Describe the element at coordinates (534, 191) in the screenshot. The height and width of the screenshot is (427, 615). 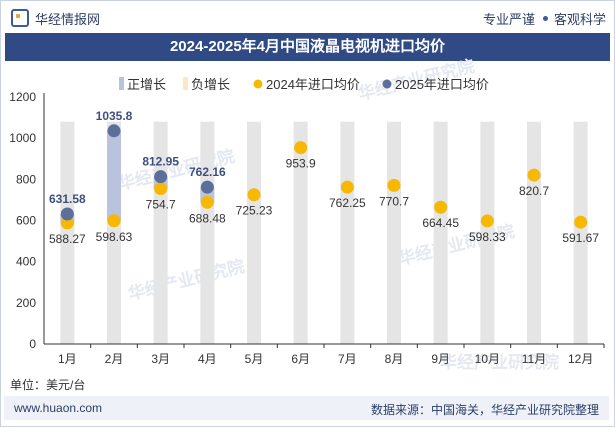
I see `data-label-2024: 820.7` at that location.